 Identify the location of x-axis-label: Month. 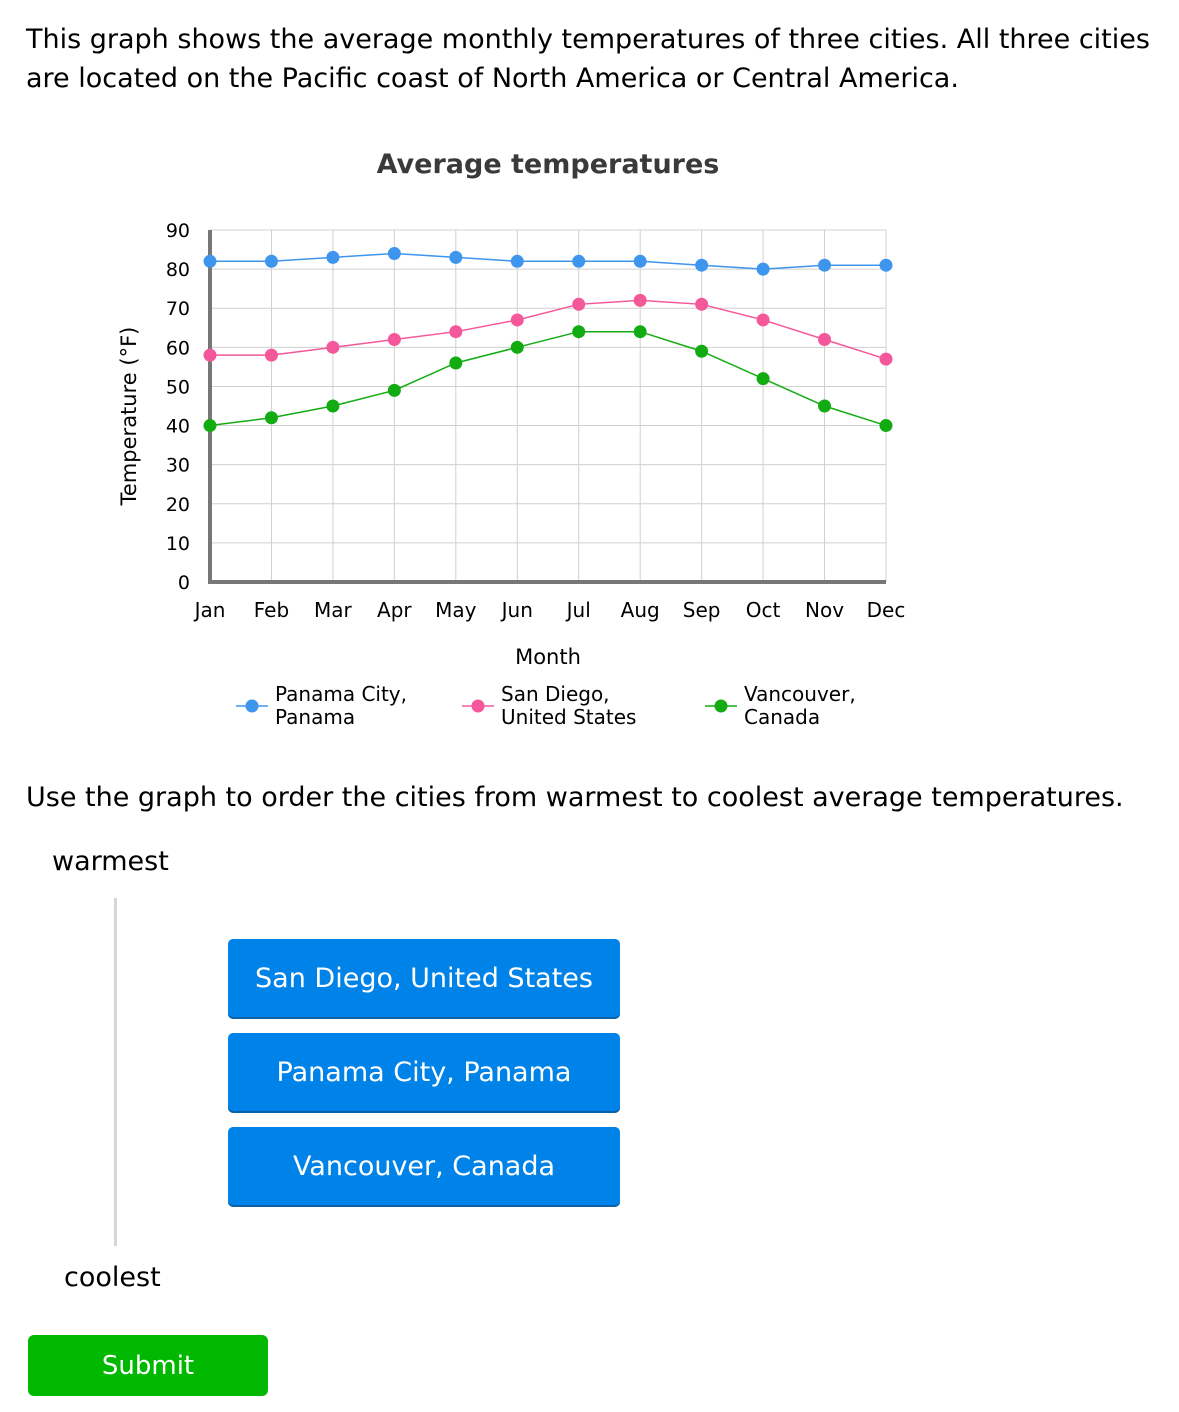
(548, 657).